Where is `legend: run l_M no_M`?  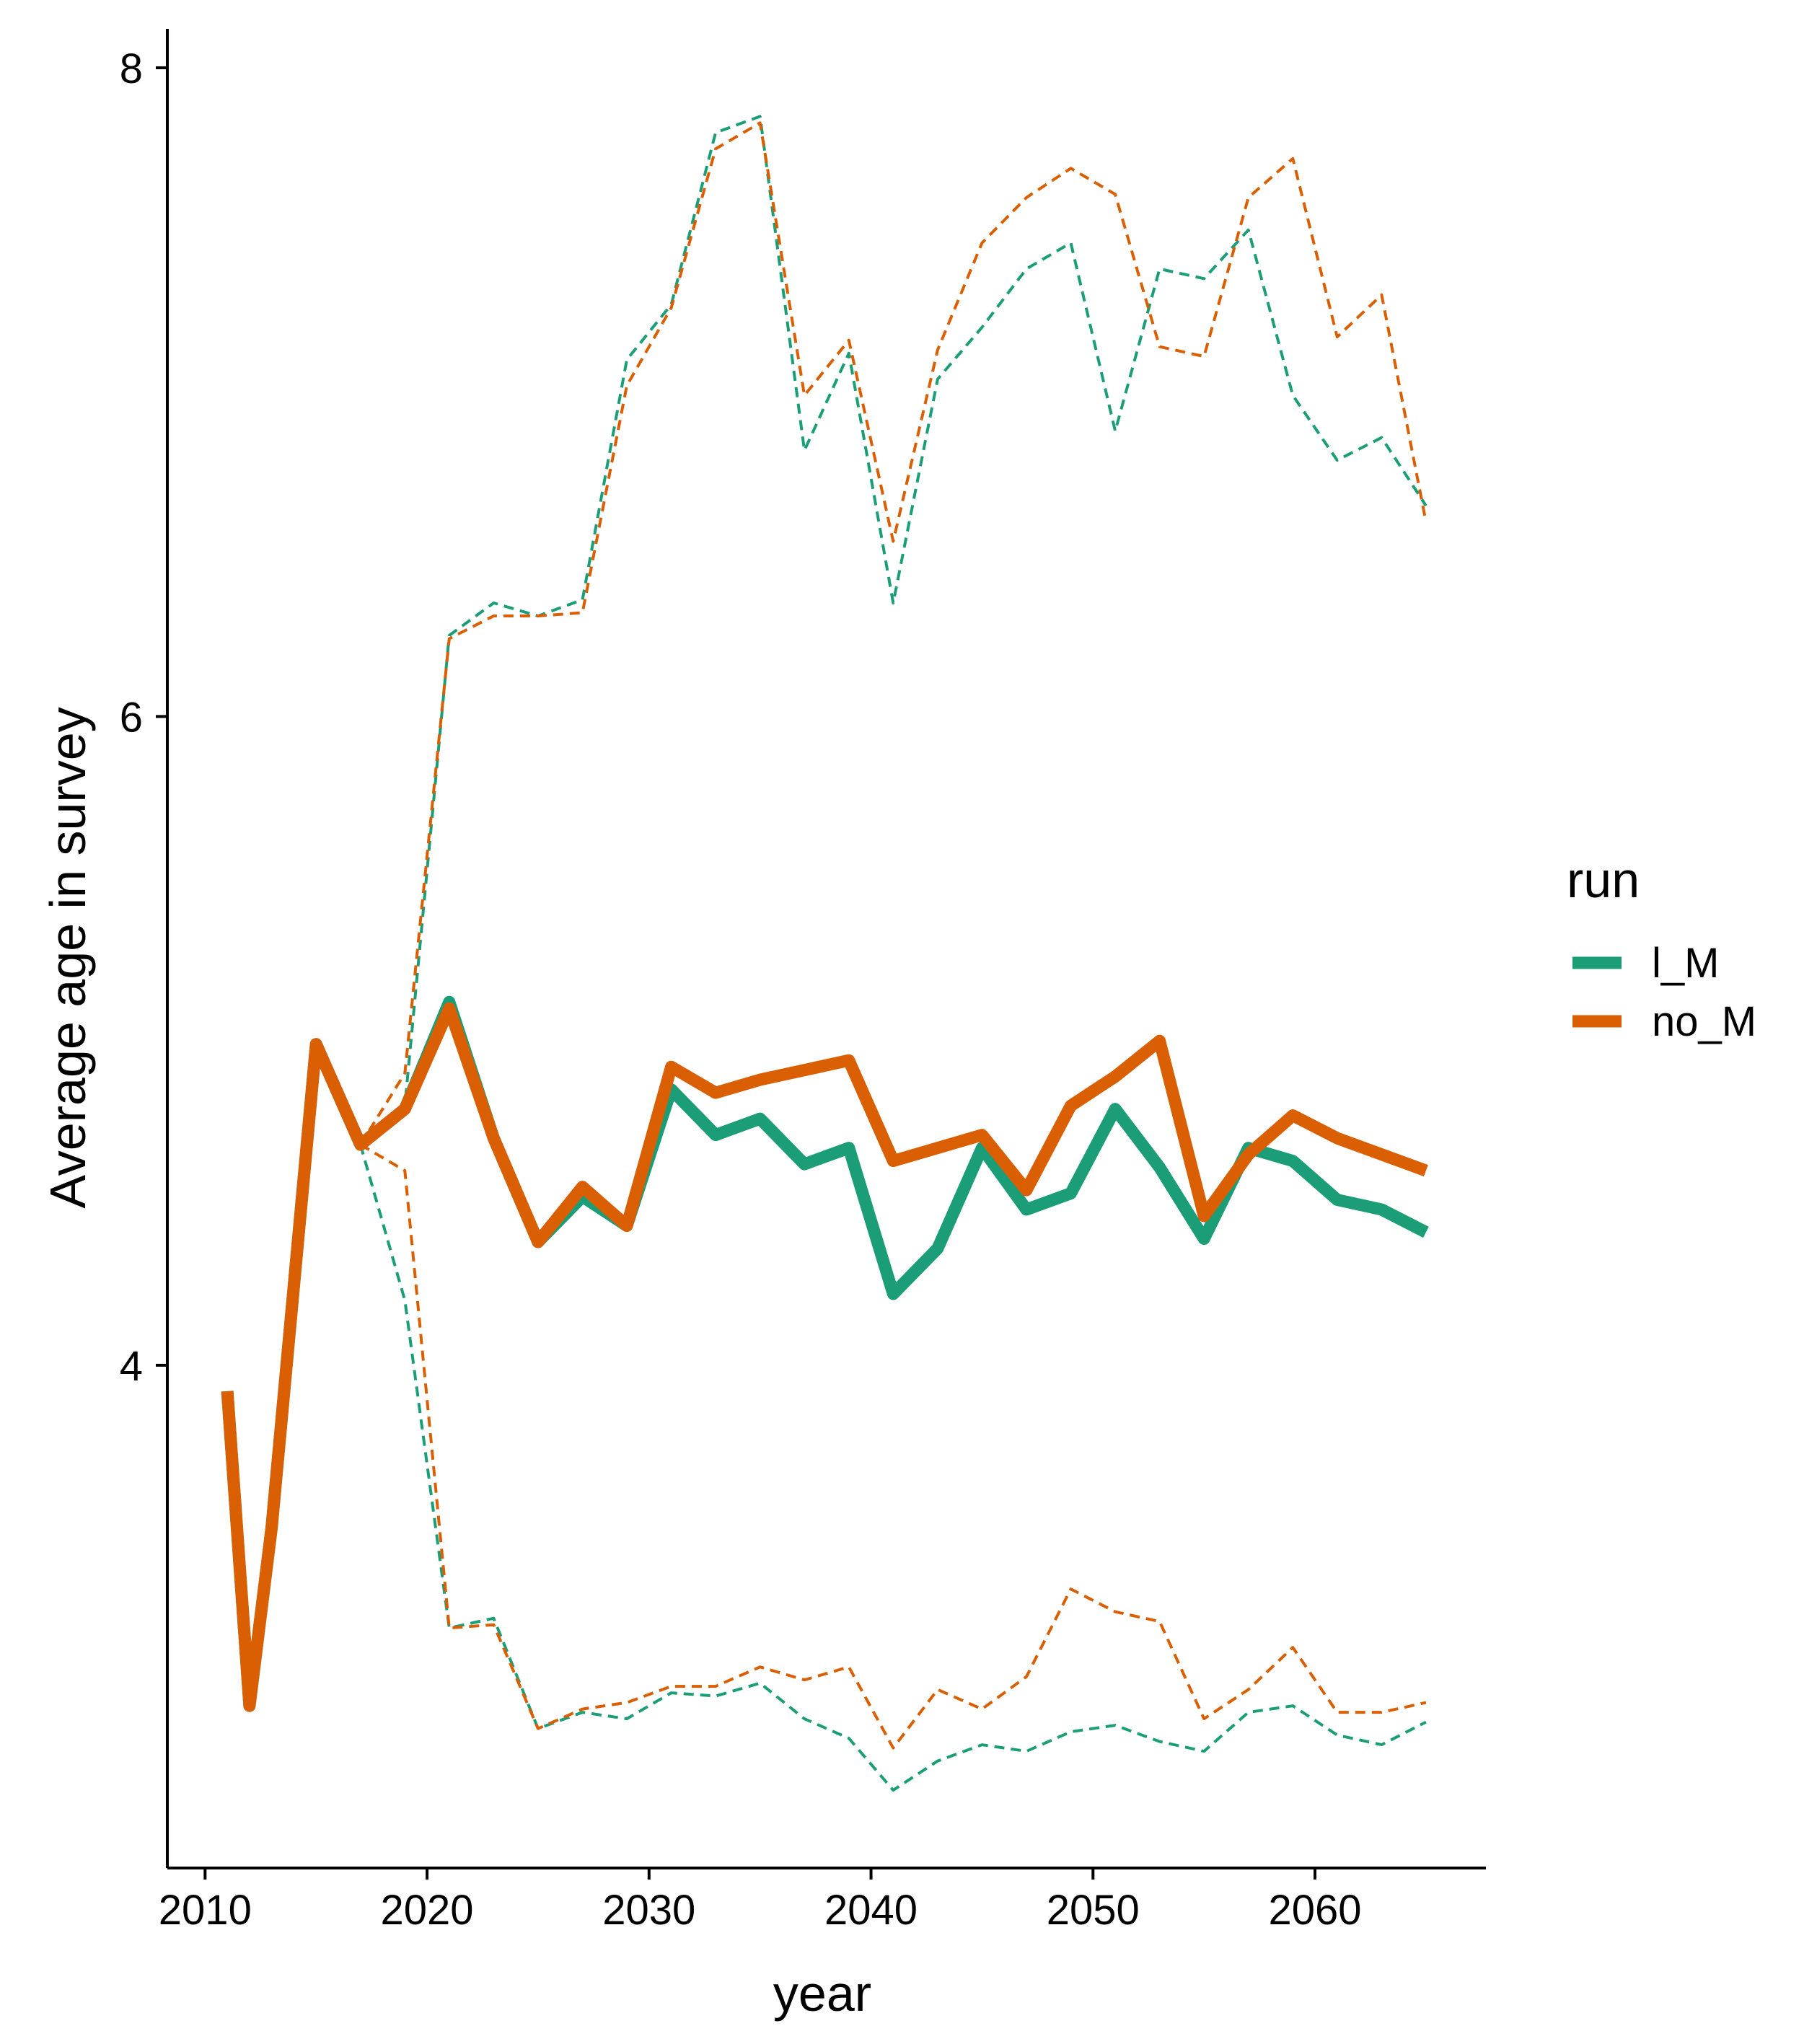 legend: run l_M no_M is located at coordinates (1661, 948).